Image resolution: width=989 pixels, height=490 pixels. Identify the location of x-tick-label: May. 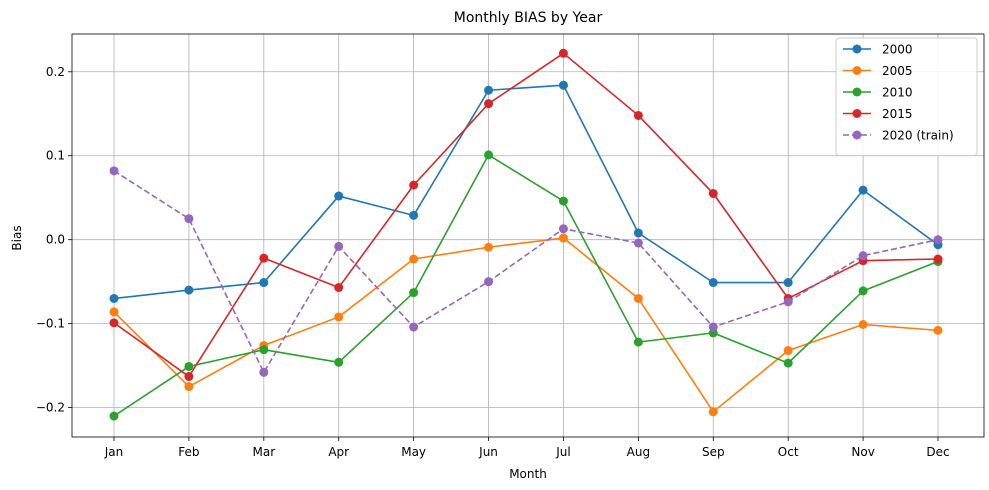
(413, 452).